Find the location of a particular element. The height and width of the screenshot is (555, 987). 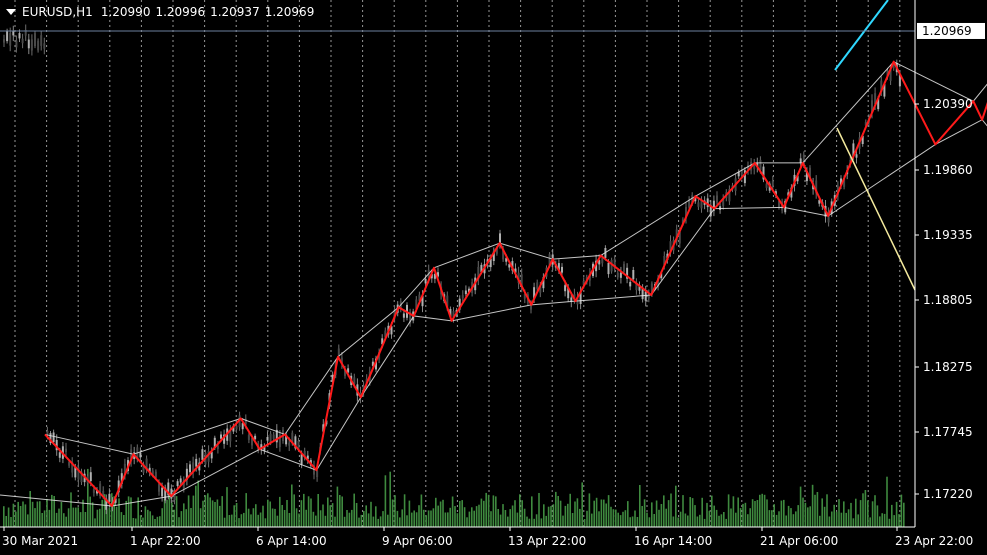

chart-menu-triangle-icon is located at coordinates (11, 12).